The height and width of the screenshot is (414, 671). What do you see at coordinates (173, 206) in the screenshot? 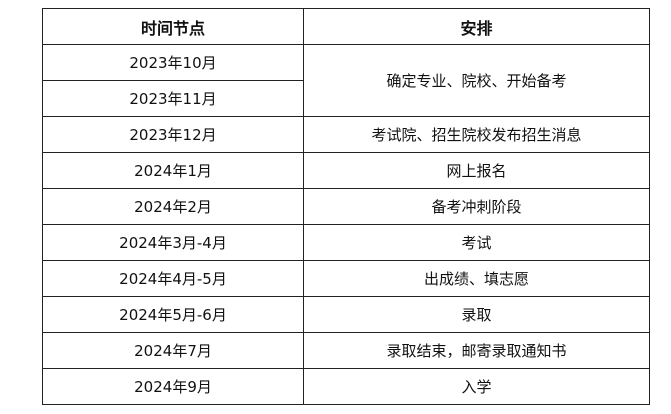
I see `time-cell: 2024年2月` at bounding box center [173, 206].